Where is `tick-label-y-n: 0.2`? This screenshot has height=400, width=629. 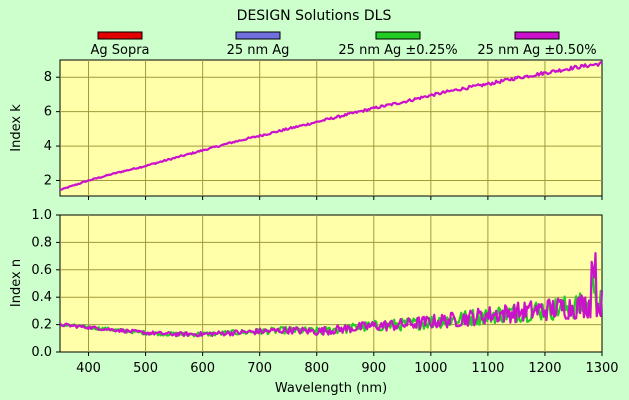
tick-label-y-n: 0.2 is located at coordinates (41, 325).